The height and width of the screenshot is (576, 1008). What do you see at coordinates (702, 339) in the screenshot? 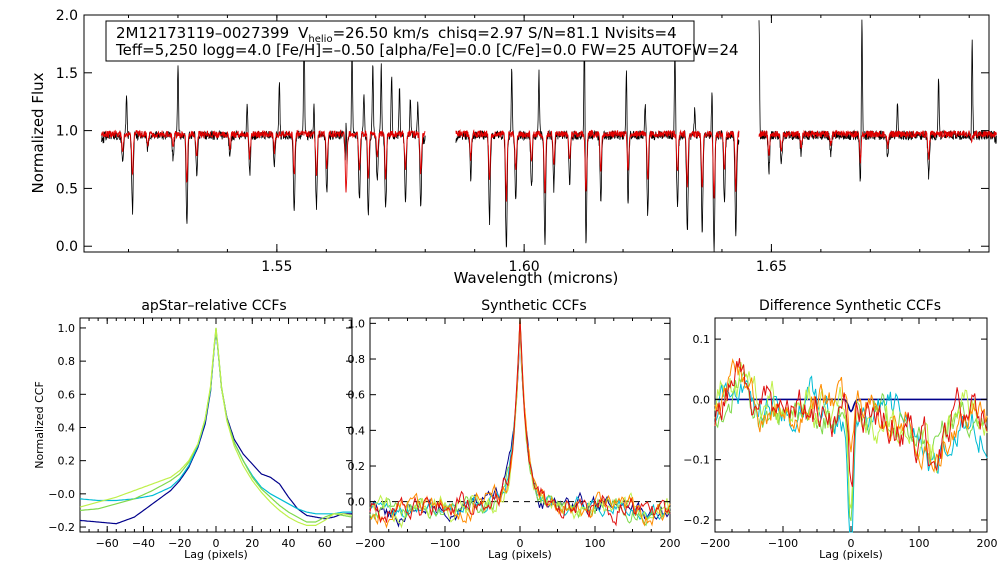
I see `y-tick-label: 0.1` at bounding box center [702, 339].